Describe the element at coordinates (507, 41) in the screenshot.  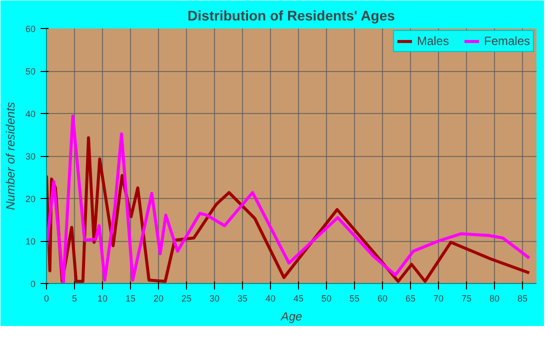
I see `legend-label: Females` at that location.